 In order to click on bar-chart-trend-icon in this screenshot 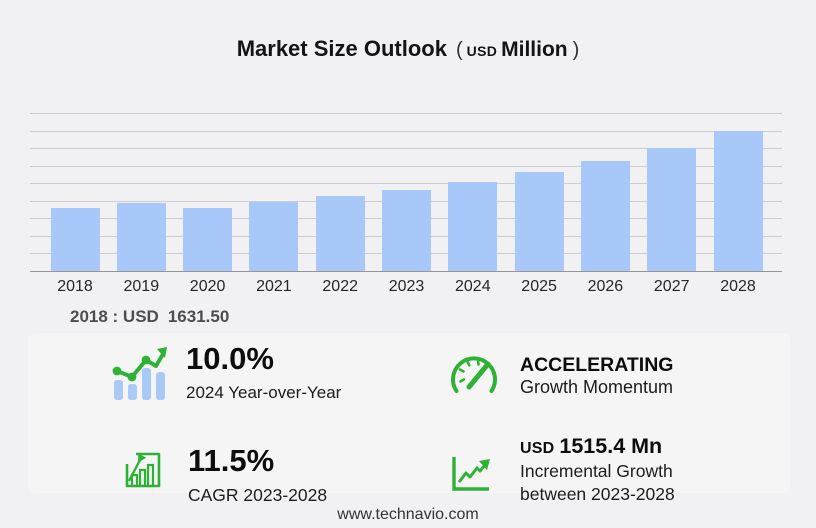, I will do `click(139, 373)`.